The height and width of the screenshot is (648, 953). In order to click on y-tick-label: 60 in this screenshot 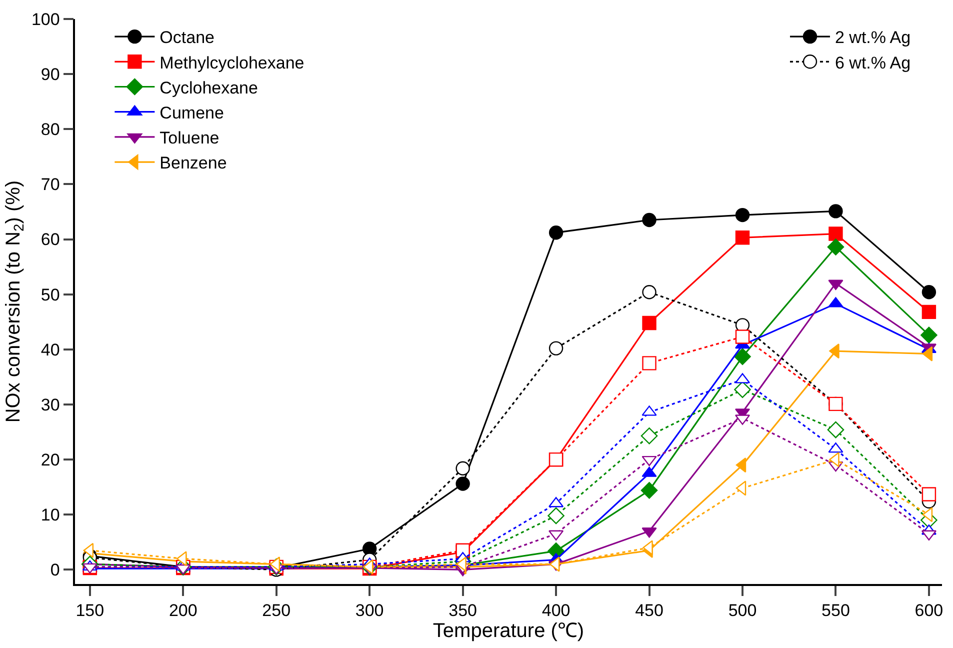, I will do `click(50, 240)`.